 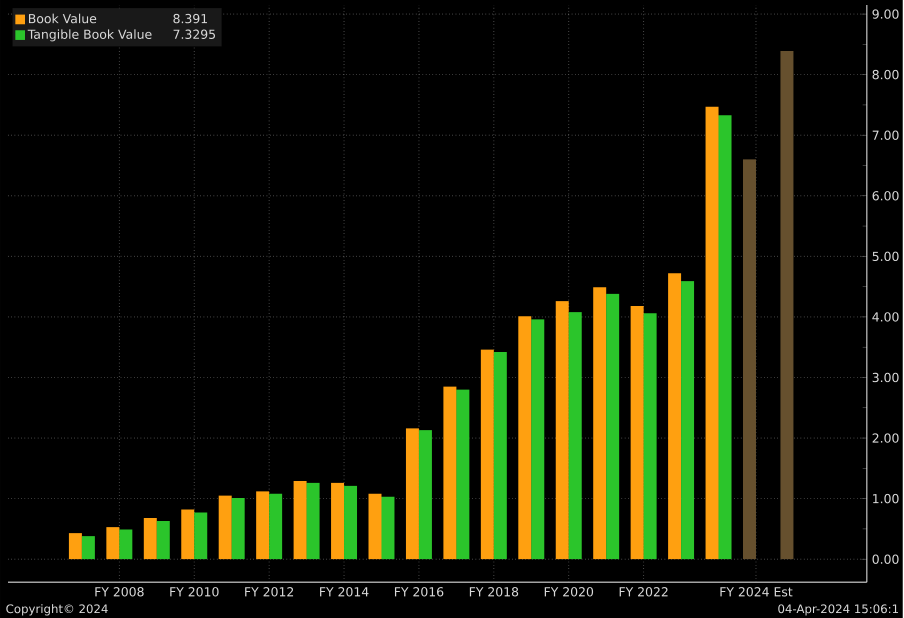 I want to click on text: Copyright© 2024, so click(x=57, y=610).